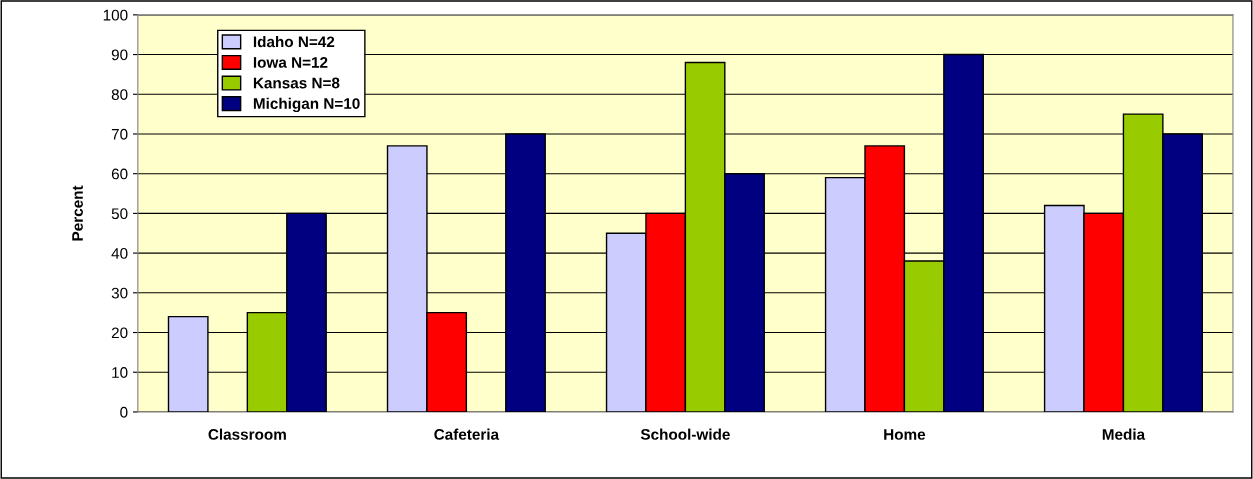 This screenshot has height=479, width=1253. I want to click on y-tick-label: 50, so click(119, 214).